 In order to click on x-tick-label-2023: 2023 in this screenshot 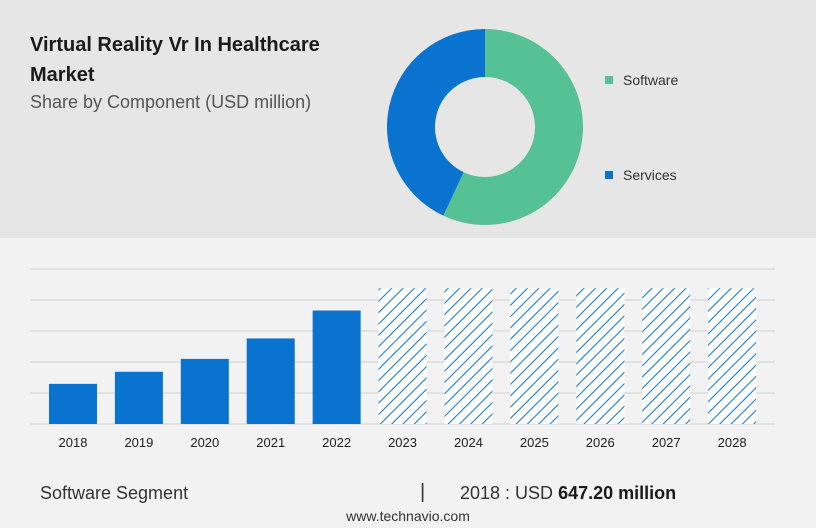, I will do `click(402, 442)`.